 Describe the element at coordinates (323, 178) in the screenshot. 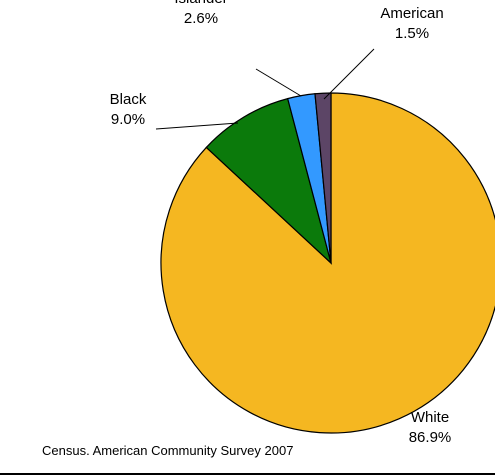

I see `pie-slice-native-american` at that location.